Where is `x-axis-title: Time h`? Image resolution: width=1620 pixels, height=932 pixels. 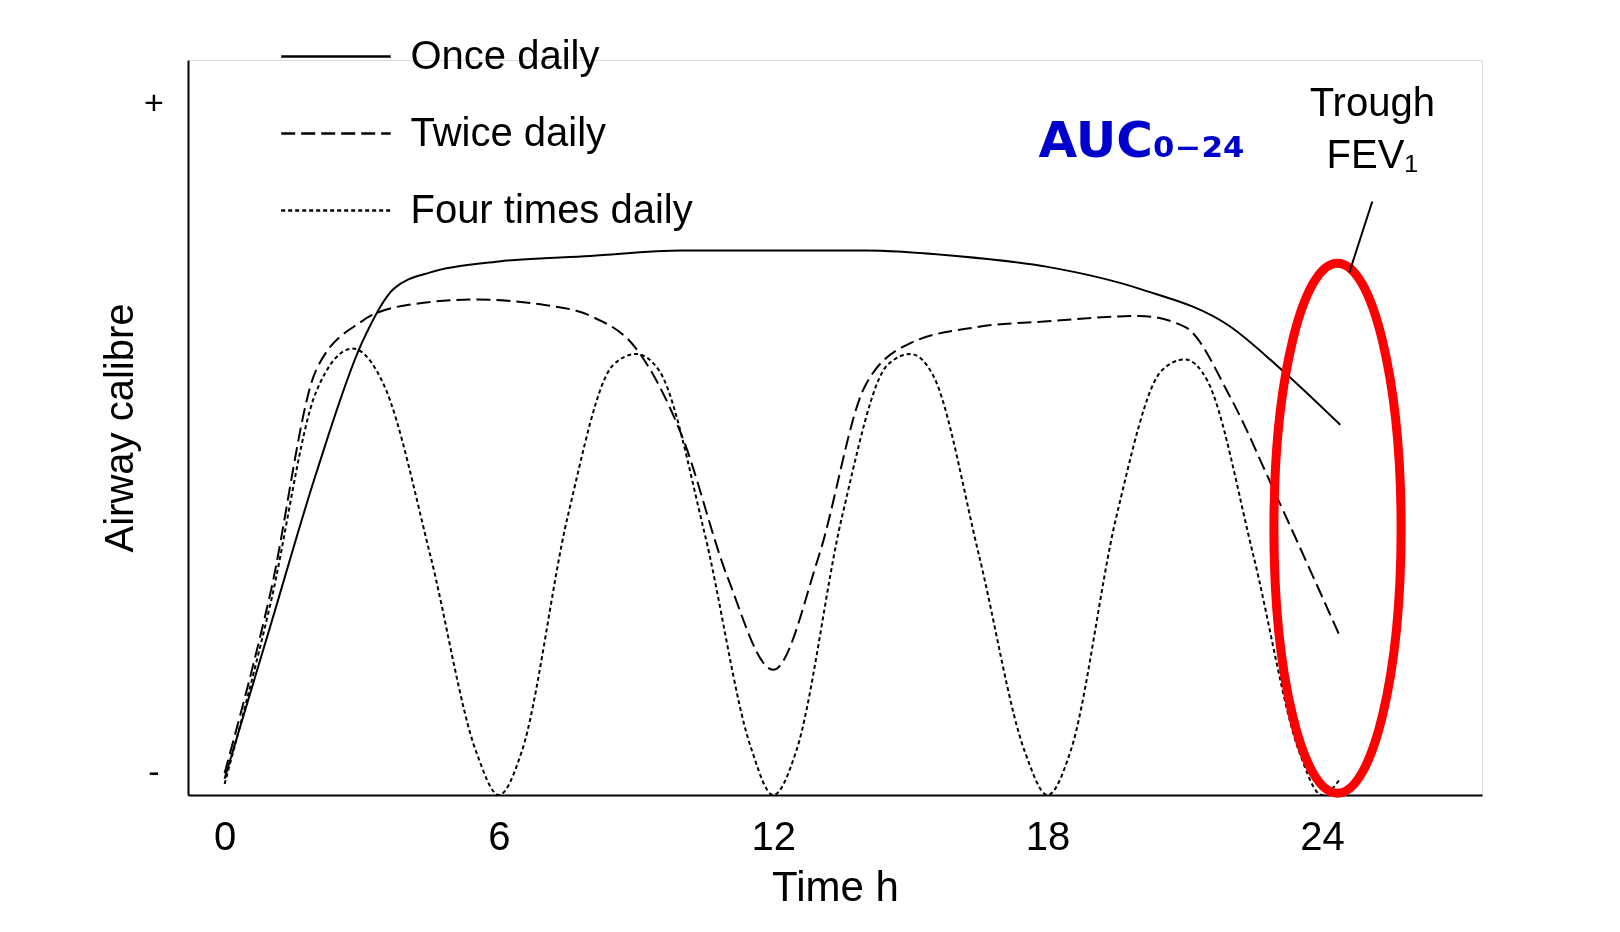
x-axis-title: Time h is located at coordinates (835, 886).